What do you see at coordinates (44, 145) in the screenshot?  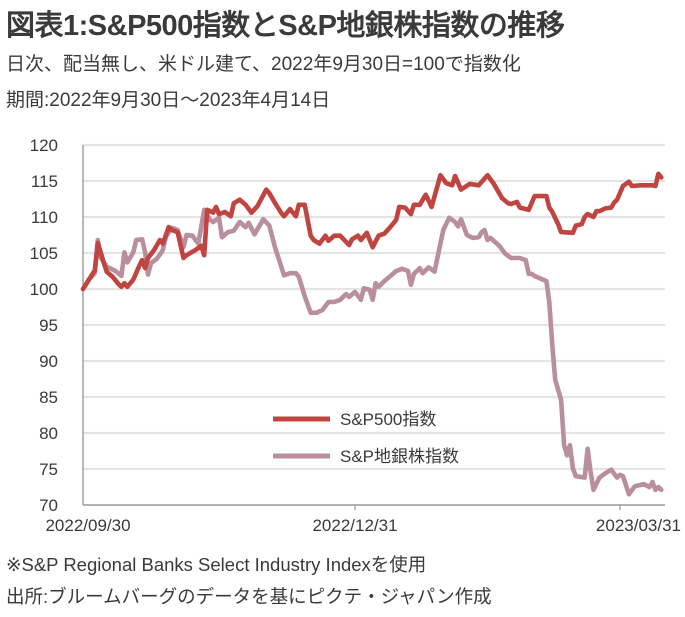 I see `y-tick-label: 120` at bounding box center [44, 145].